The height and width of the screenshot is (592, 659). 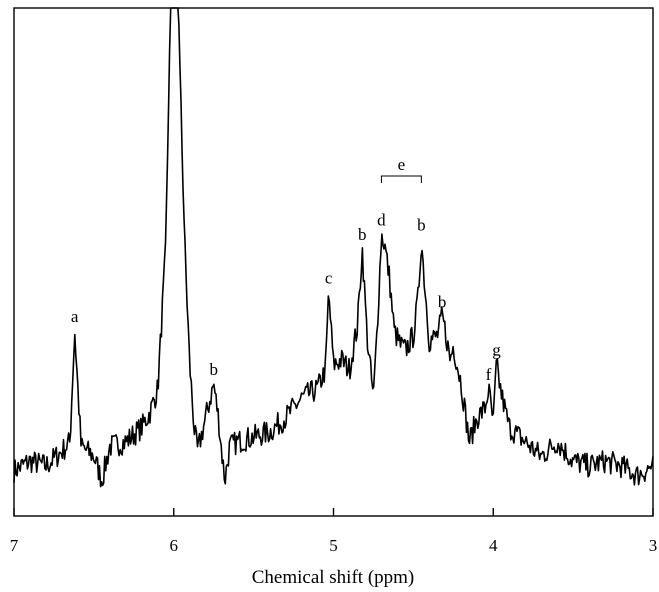 I want to click on x-tick-label: 6, so click(x=174, y=545).